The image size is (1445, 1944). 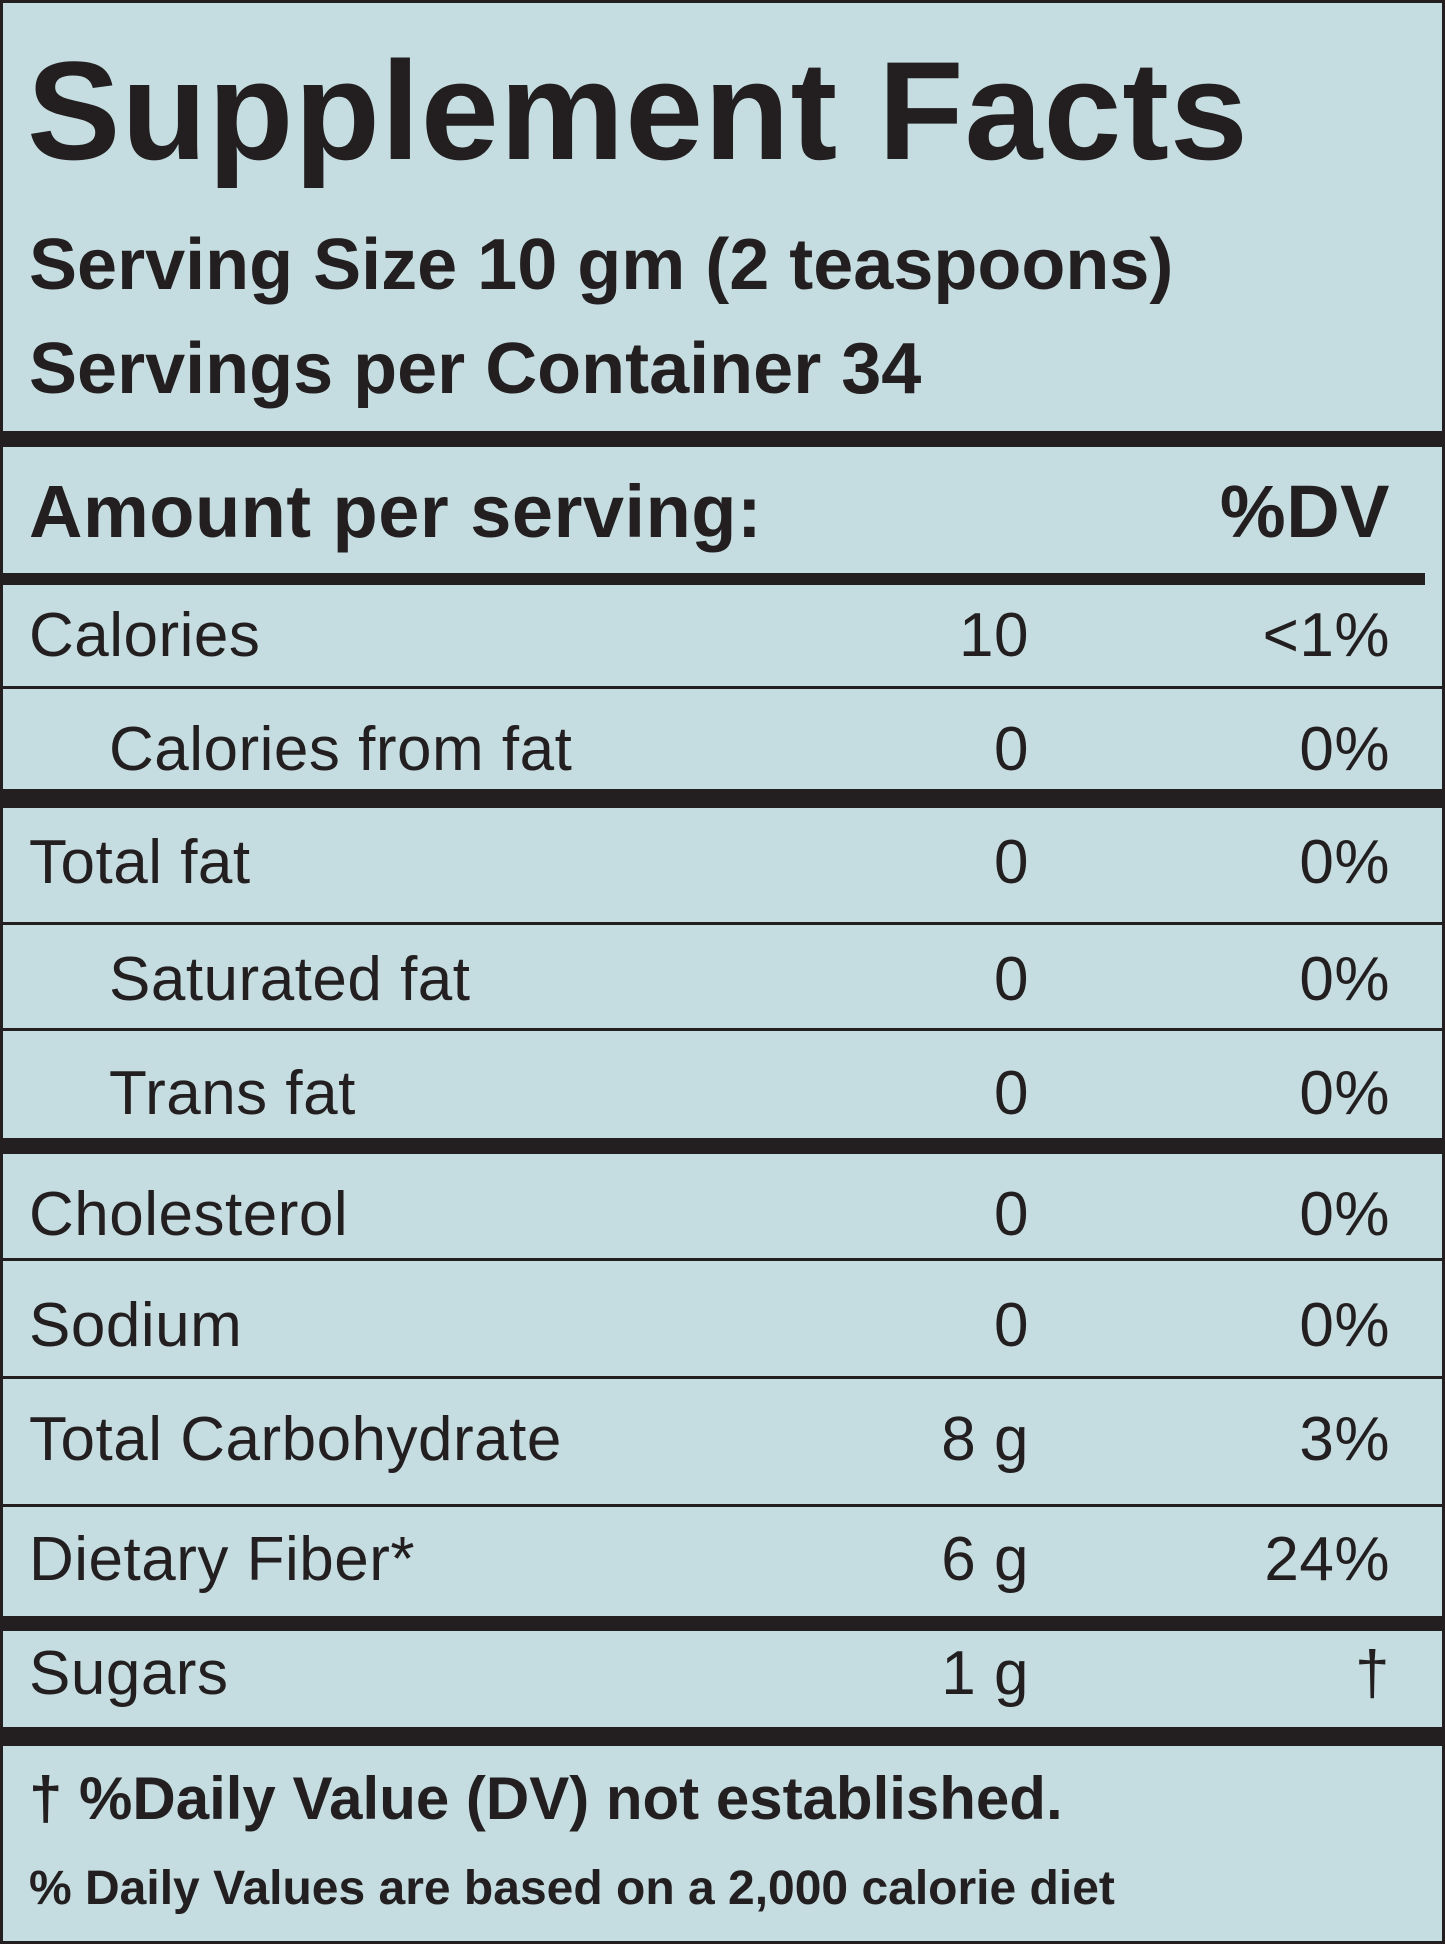 I want to click on nutrient-row: Sugars 1 g †, so click(x=722, y=1679).